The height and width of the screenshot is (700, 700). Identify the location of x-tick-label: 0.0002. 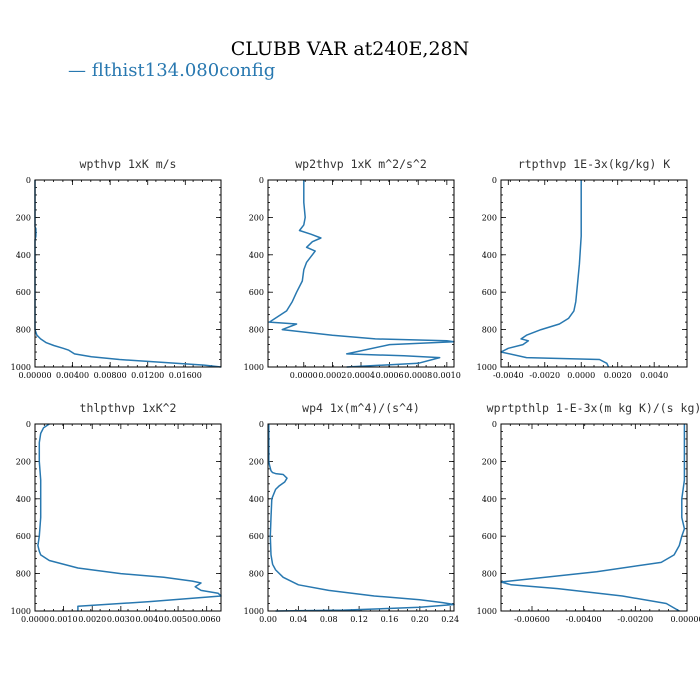
(332, 375).